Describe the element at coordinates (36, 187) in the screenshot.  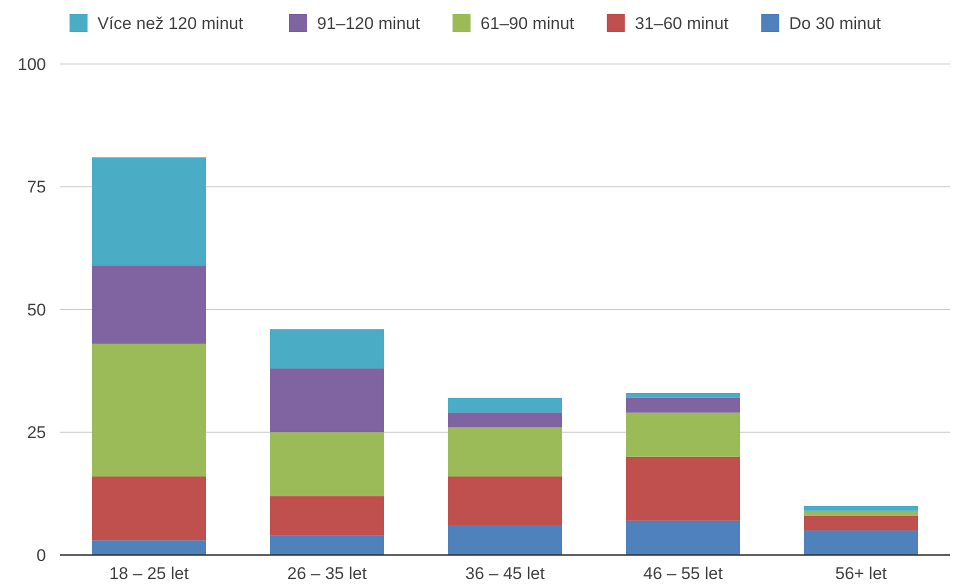
I see `y-tick-label: 75` at that location.